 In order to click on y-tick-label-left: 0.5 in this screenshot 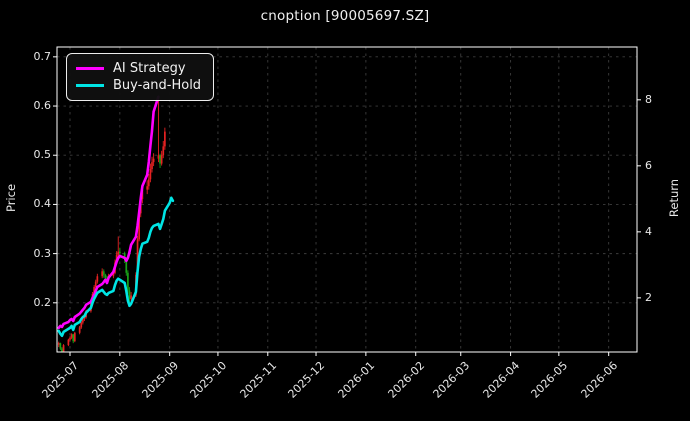, I will do `click(42, 155)`.